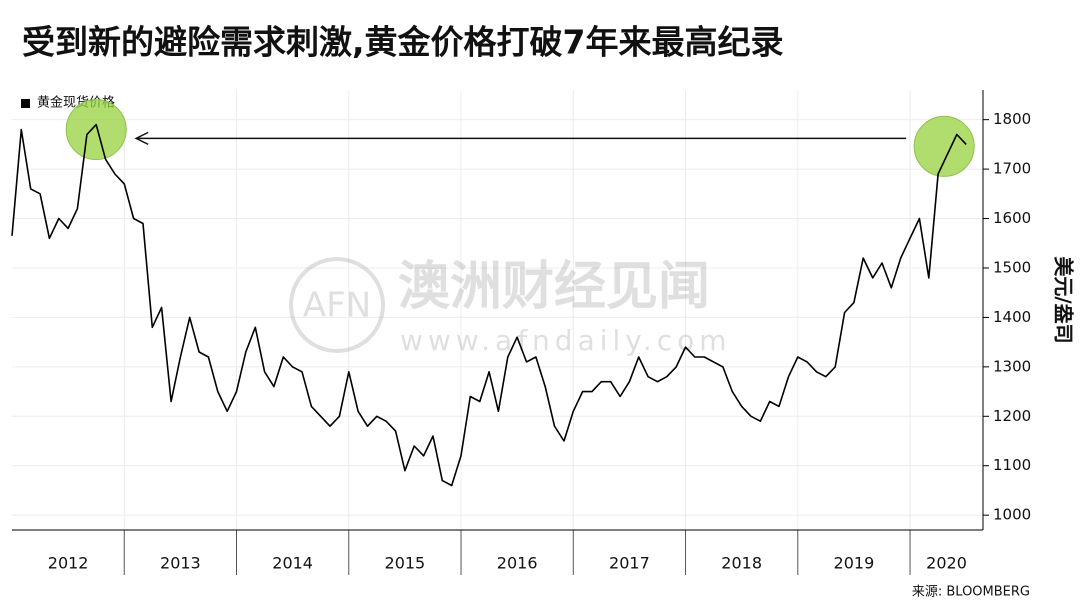  I want to click on watermark-url: www.afndaily.com, so click(566, 340).